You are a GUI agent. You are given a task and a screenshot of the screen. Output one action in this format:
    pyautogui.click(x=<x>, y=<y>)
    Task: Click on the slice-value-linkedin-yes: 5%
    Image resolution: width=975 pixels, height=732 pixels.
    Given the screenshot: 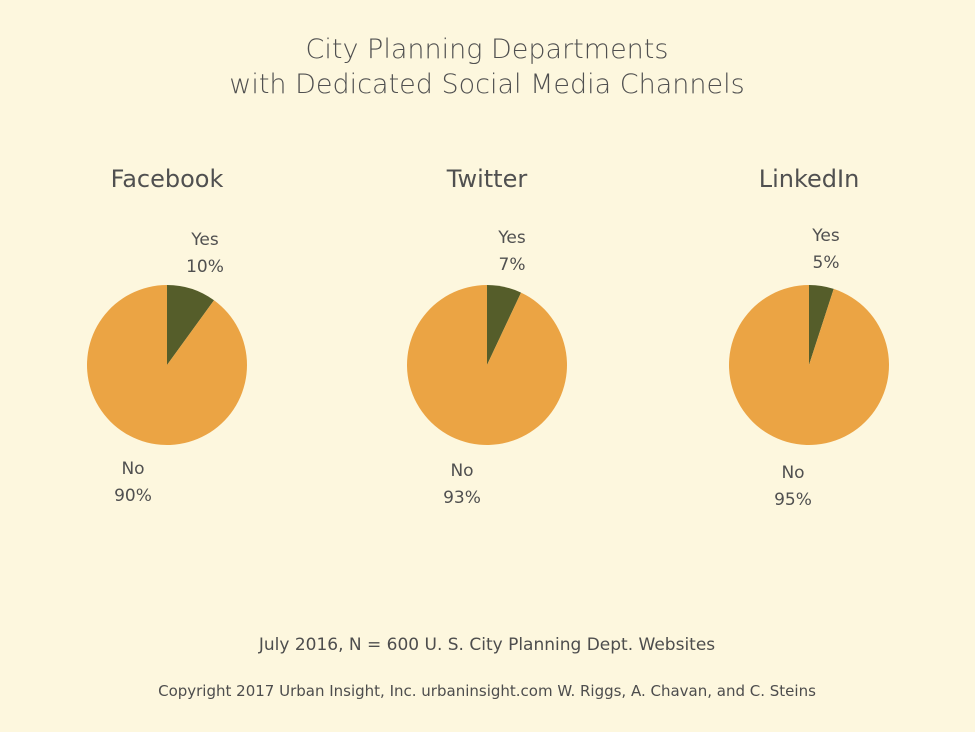 What is the action you would take?
    pyautogui.click(x=826, y=263)
    